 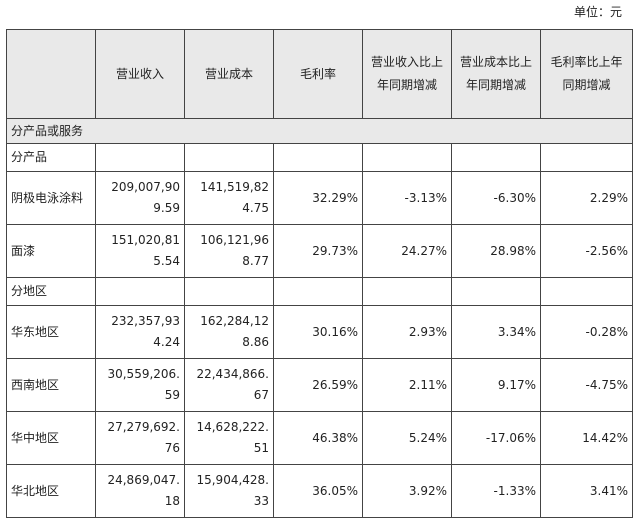 What do you see at coordinates (51, 198) in the screenshot?
I see `row-name: 阴极电泳涂料` at bounding box center [51, 198].